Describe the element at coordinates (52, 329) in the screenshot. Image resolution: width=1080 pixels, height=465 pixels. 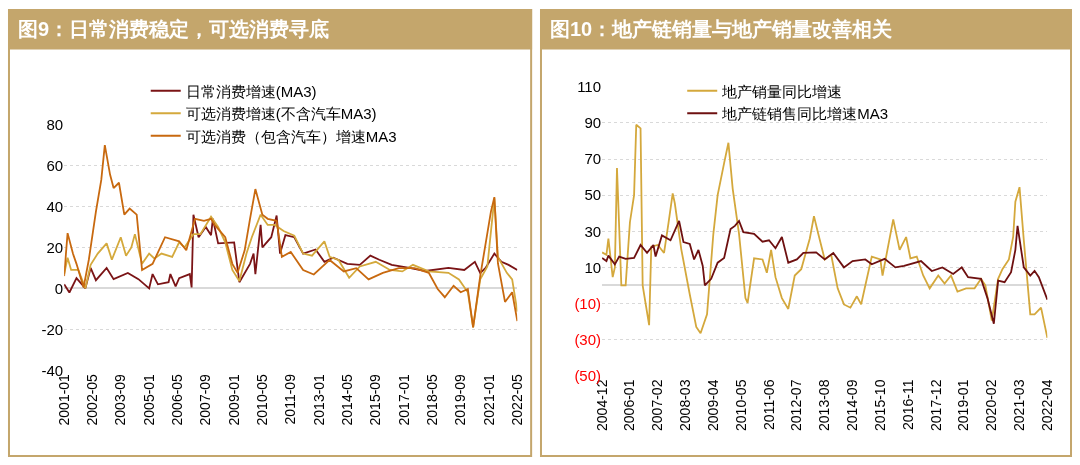
I see `y-tick-label: -20` at that location.